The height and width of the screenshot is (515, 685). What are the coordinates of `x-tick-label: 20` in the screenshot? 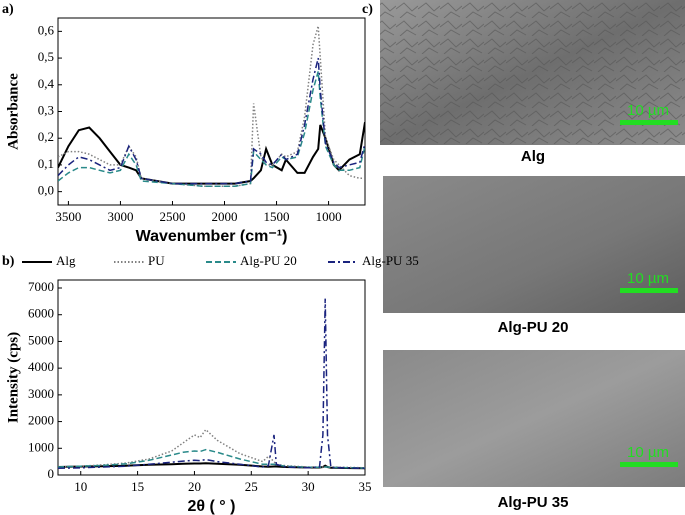 It's located at (194, 486).